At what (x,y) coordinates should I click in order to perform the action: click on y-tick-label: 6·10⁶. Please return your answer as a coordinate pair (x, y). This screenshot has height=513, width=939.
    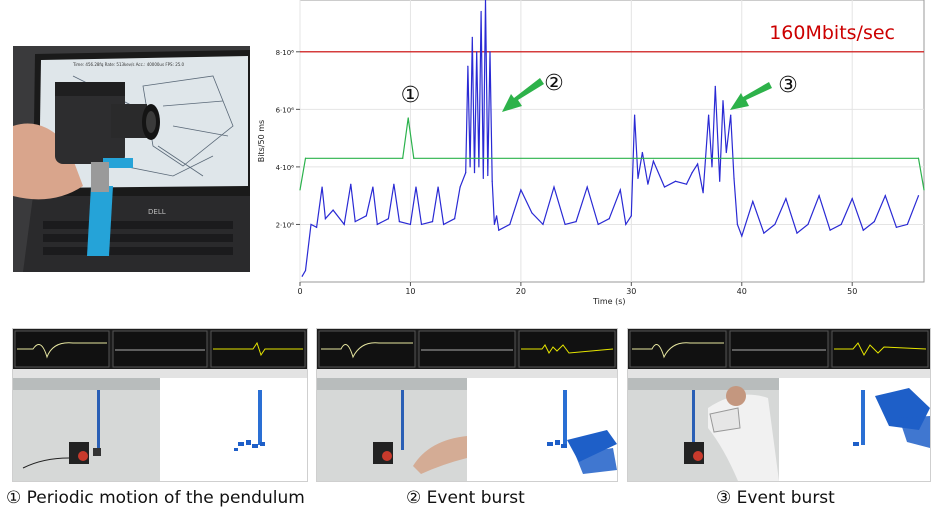
    Looking at the image, I should click on (285, 110).